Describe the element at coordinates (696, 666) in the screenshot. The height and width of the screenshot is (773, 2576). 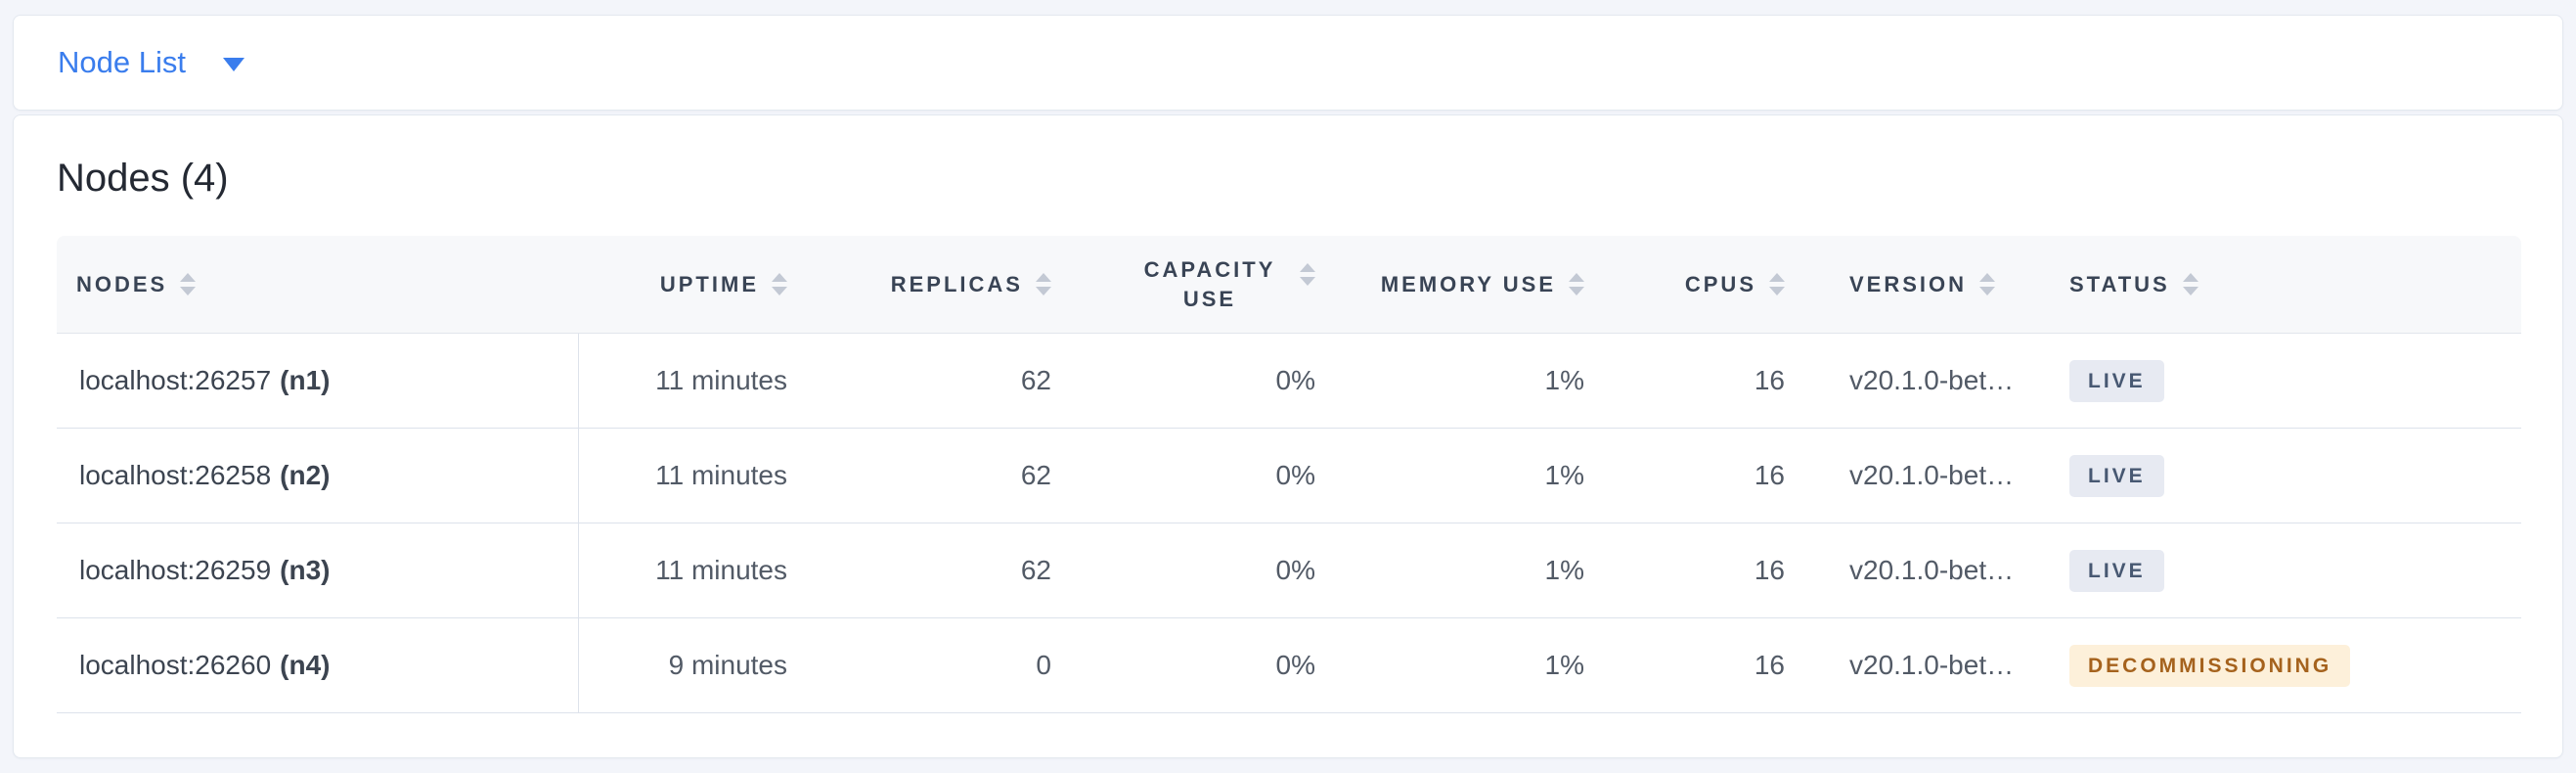
I see `uptime-cell: 9 minutes` at that location.